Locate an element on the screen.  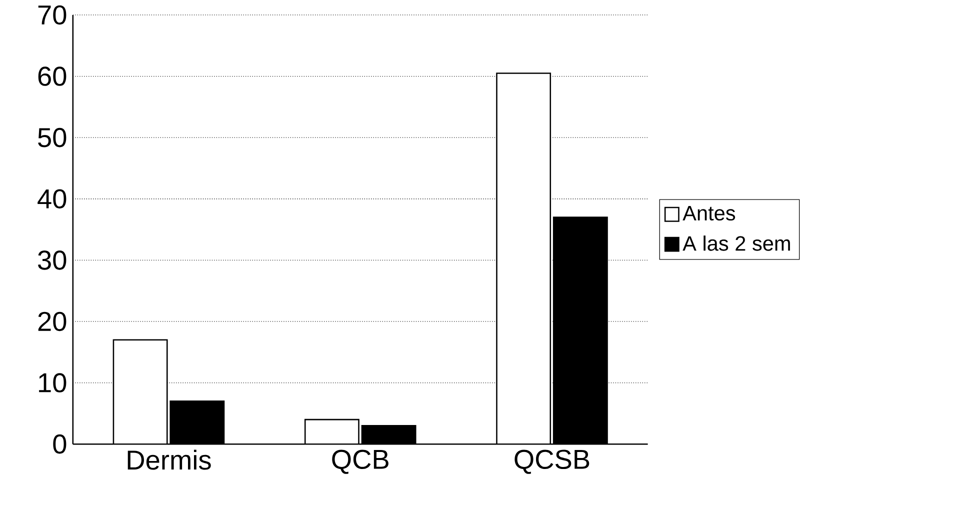
x-tick-label: Dermis is located at coordinates (169, 460).